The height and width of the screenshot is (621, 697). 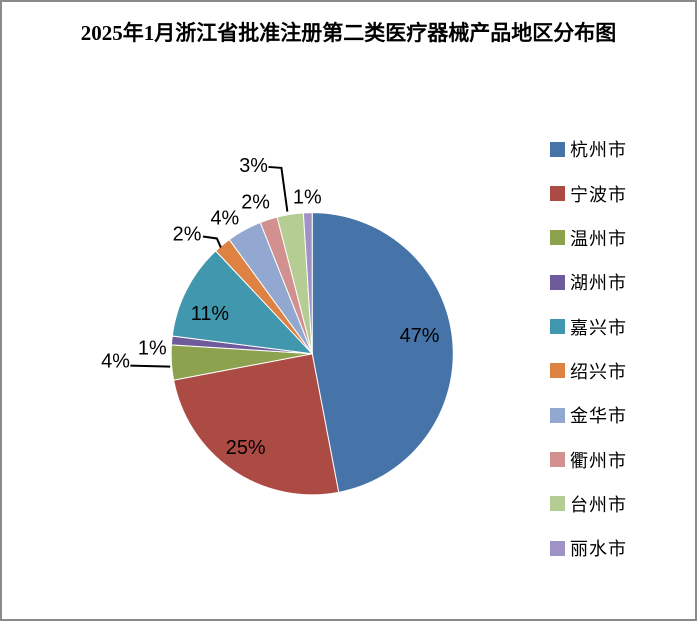 What do you see at coordinates (598, 504) in the screenshot?
I see `legend-label: 台州市` at bounding box center [598, 504].